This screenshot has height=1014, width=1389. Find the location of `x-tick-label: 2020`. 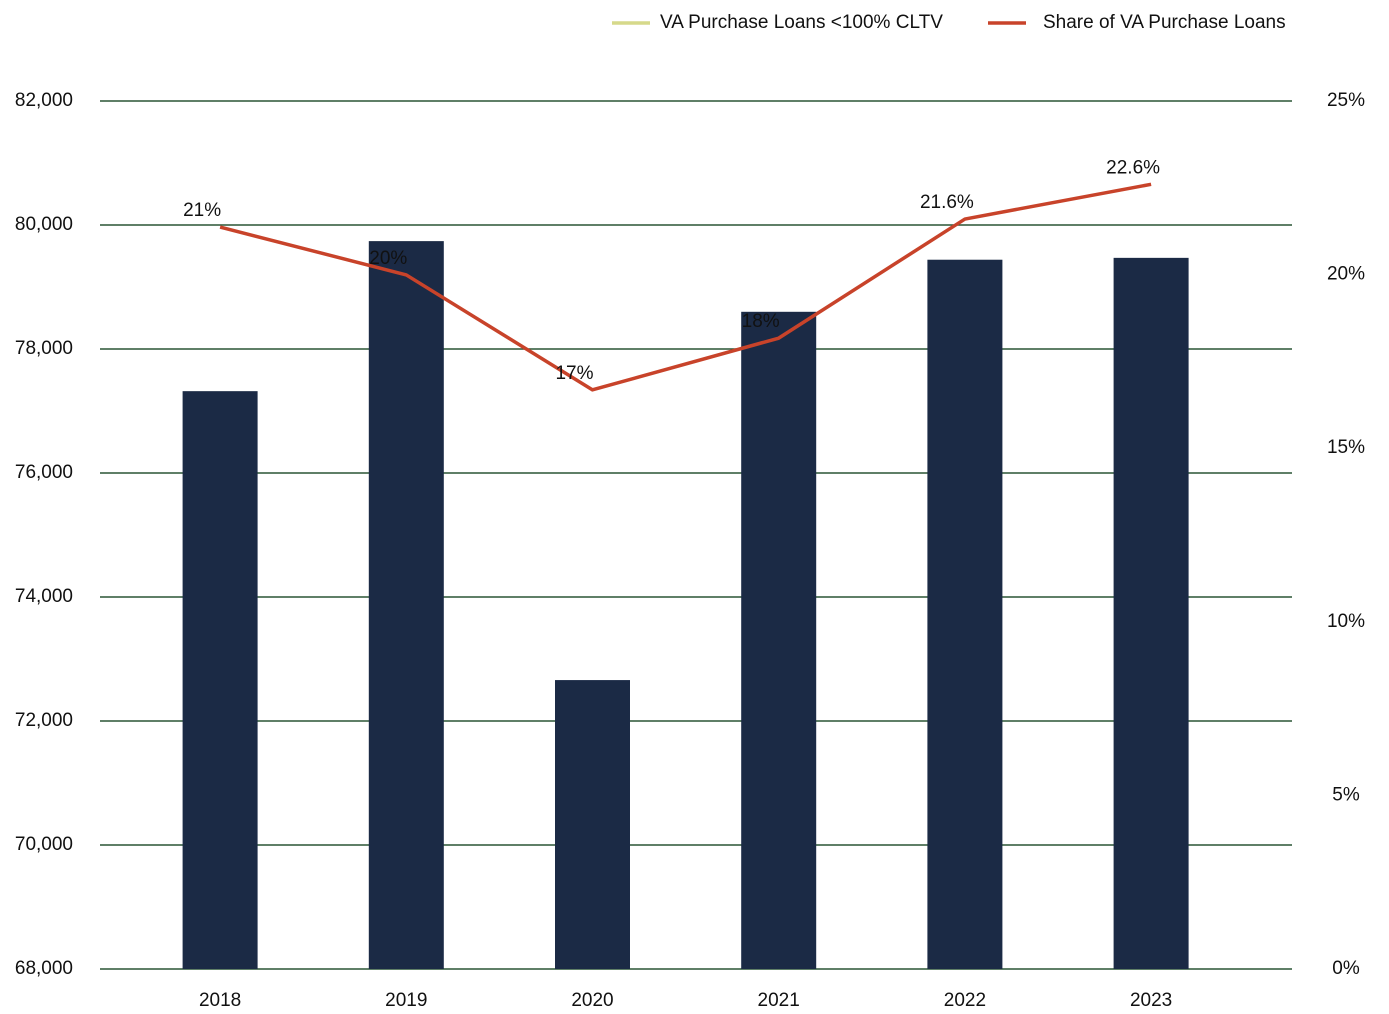

x-tick-label: 2020 is located at coordinates (592, 1000).